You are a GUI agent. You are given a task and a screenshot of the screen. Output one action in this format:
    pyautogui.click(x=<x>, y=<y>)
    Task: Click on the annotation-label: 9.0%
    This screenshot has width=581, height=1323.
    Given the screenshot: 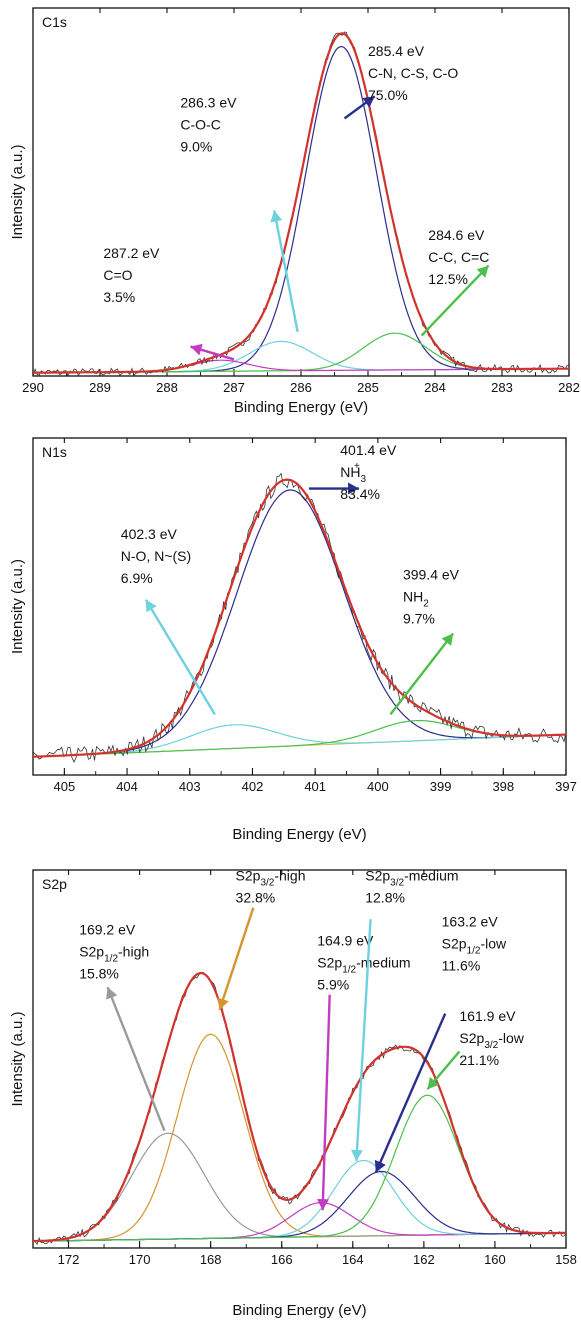 What is the action you would take?
    pyautogui.click(x=196, y=146)
    